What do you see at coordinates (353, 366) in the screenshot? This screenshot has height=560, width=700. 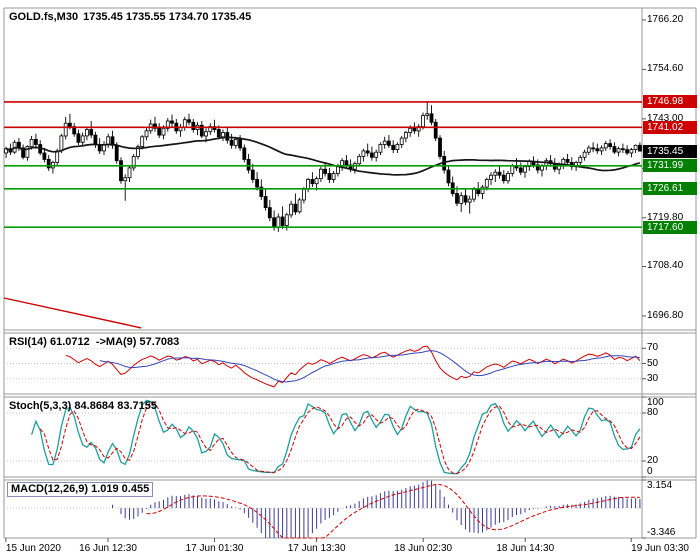 I see `rsi-lines` at bounding box center [353, 366].